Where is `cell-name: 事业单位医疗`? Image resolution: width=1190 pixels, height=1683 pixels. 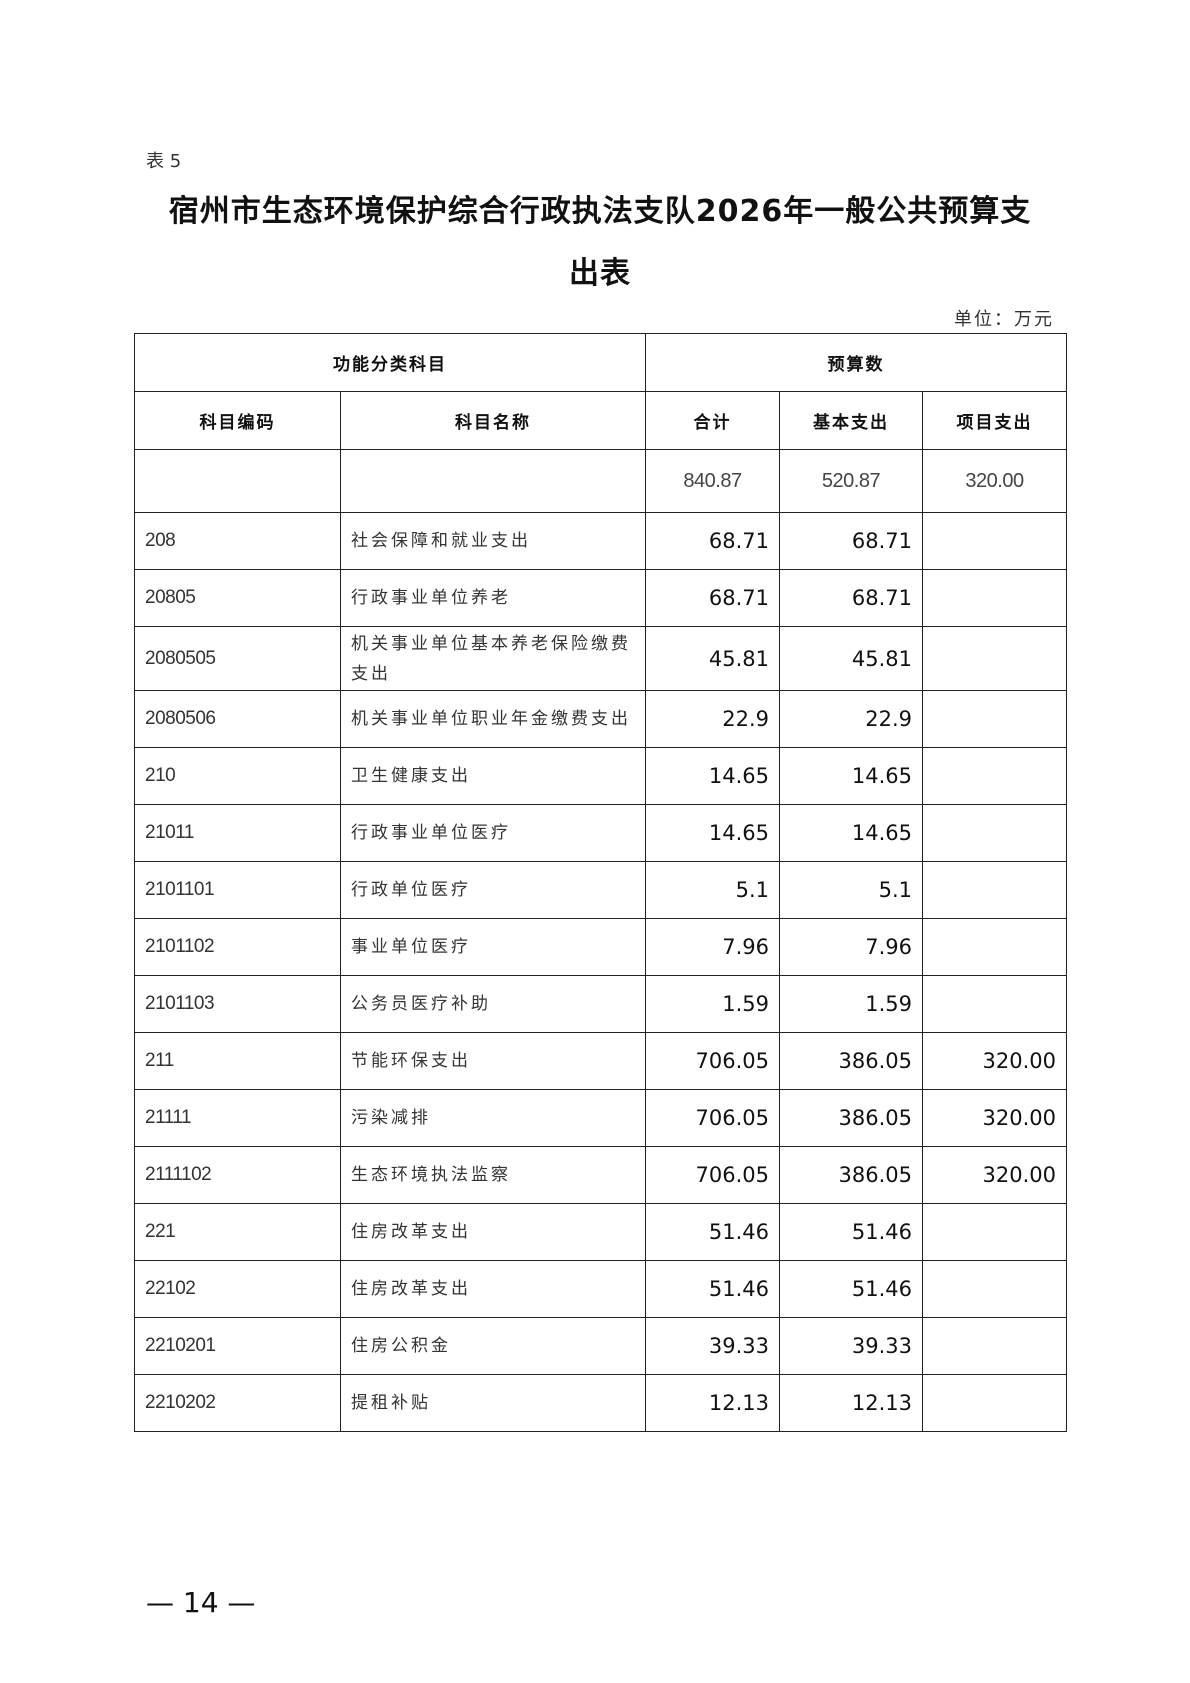
cell-name: 事业单位医疗 is located at coordinates (493, 947).